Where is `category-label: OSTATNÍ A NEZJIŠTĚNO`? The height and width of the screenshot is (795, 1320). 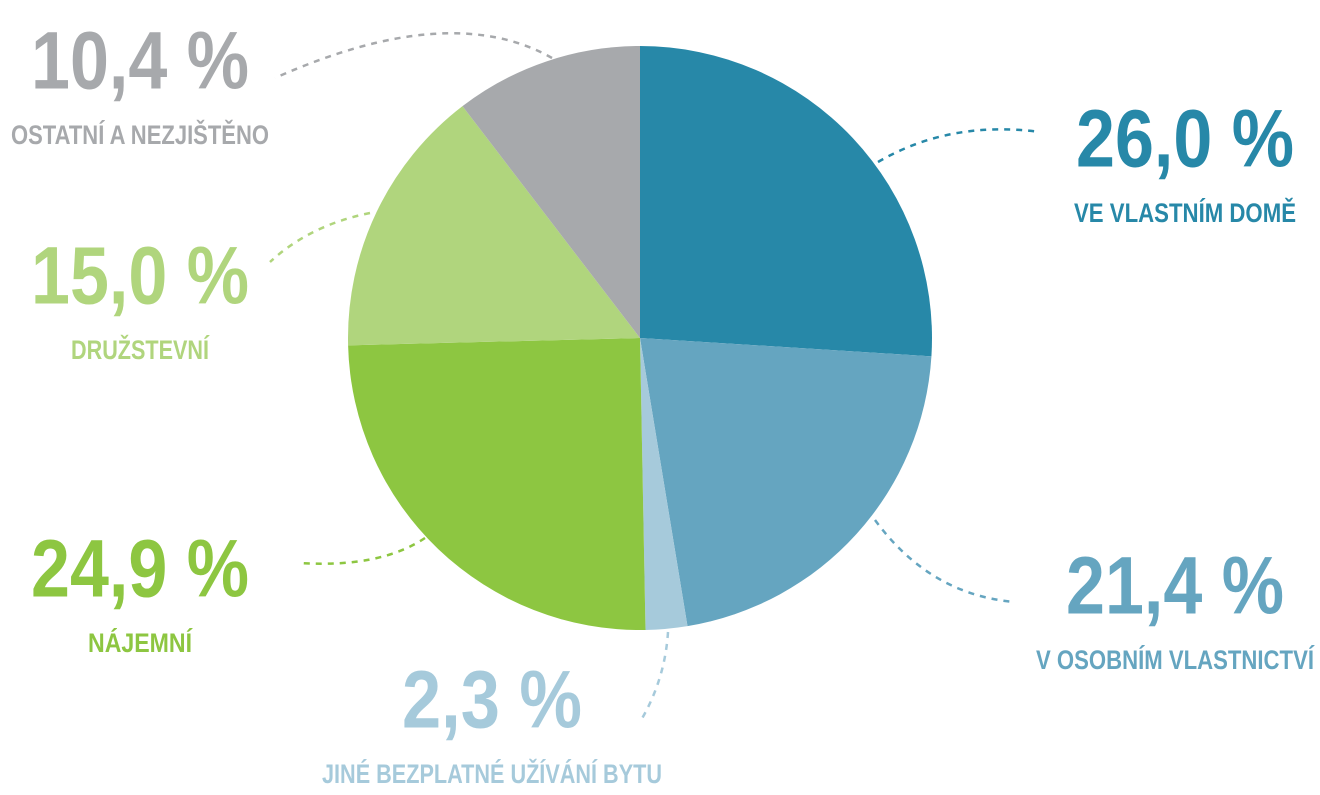
category-label: OSTATNÍ A NEZJIŠTĚNO is located at coordinates (140, 134).